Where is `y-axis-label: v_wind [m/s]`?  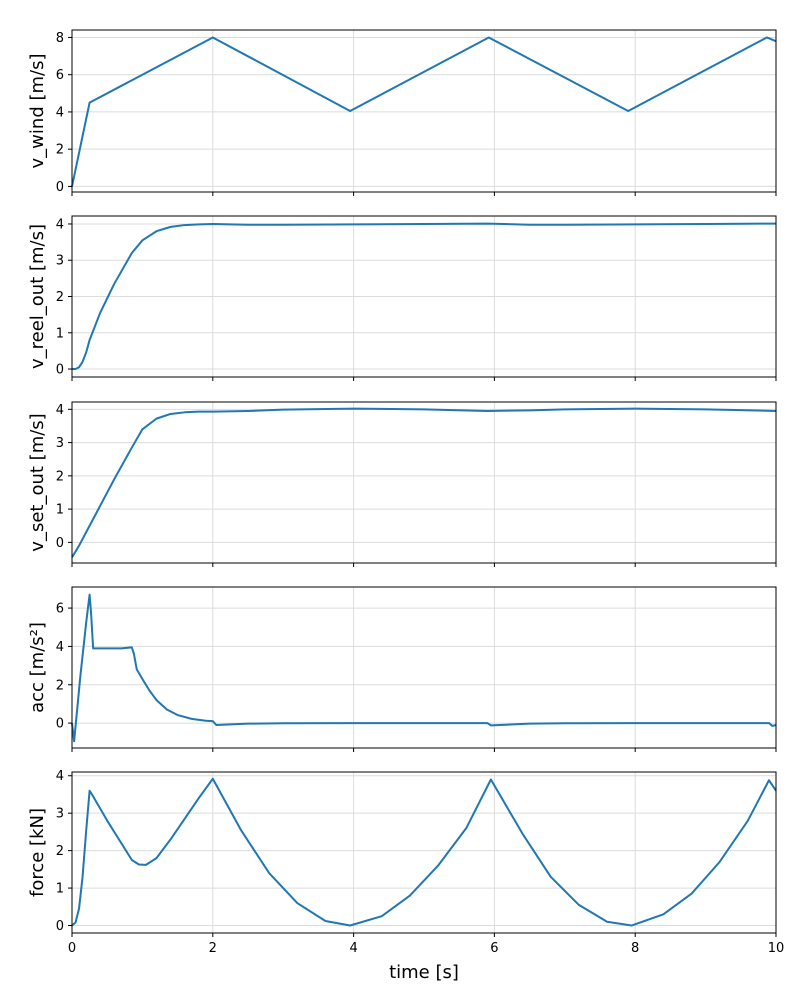
y-axis-label: v_wind [m/s] is located at coordinates (37, 111).